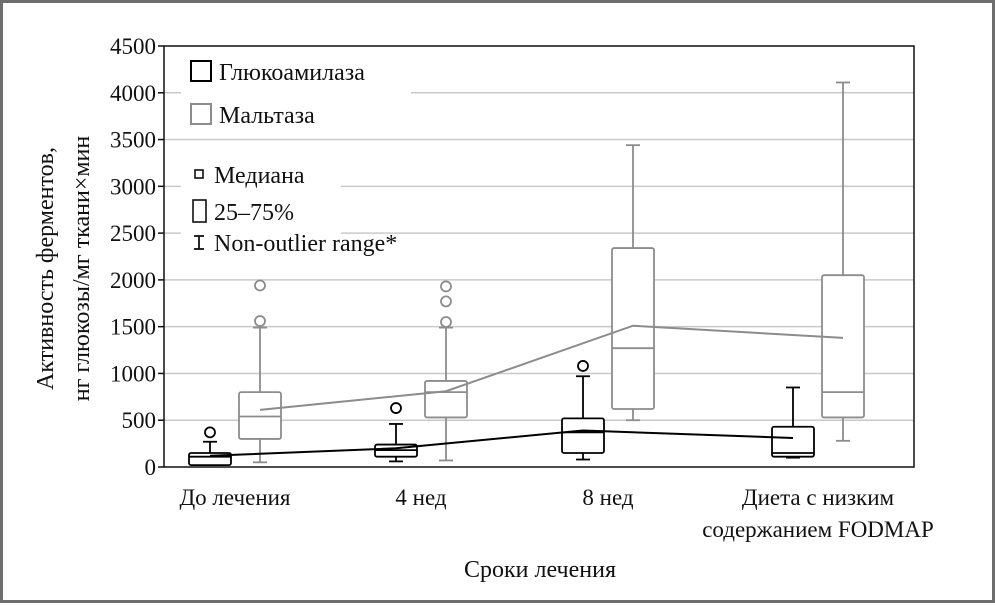  I want to click on y-tick-label: 500, so click(139, 420).